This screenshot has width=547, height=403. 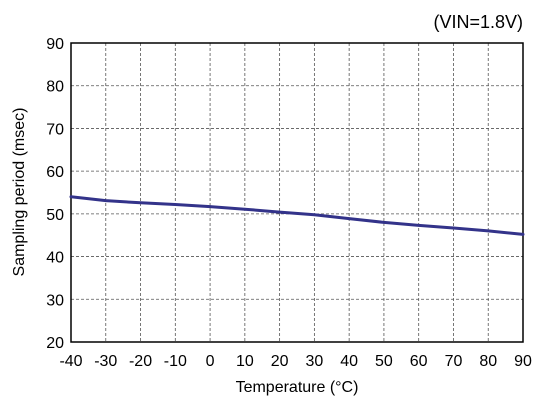 What do you see at coordinates (384, 361) in the screenshot?
I see `x-tick-label: 50` at bounding box center [384, 361].